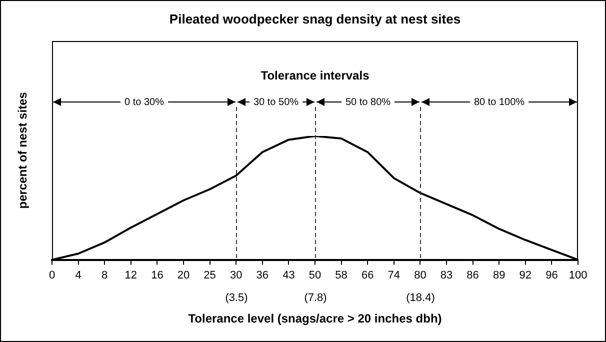 This screenshot has width=606, height=342. What do you see at coordinates (446, 275) in the screenshot?
I see `x-tick-label: 83` at bounding box center [446, 275].